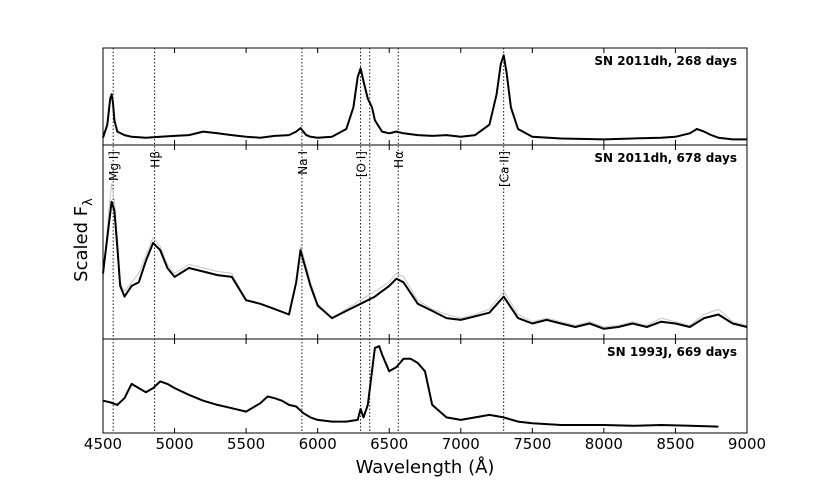  Describe the element at coordinates (672, 352) in the screenshot. I see `panel-title: SN 1993J, 669 days` at that location.